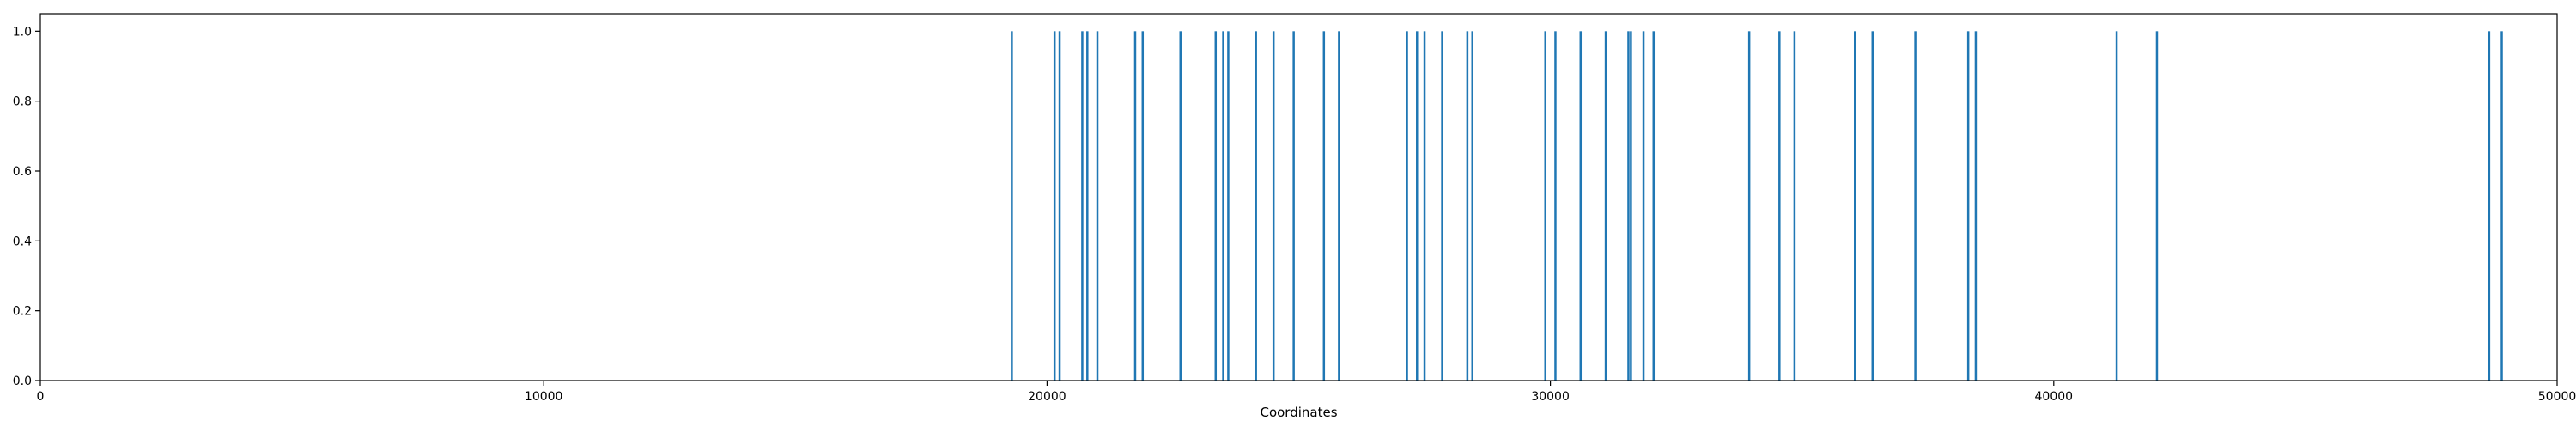 This screenshot has height=433, width=2576. What do you see at coordinates (2557, 397) in the screenshot?
I see `x-tick-label: 50000` at bounding box center [2557, 397].